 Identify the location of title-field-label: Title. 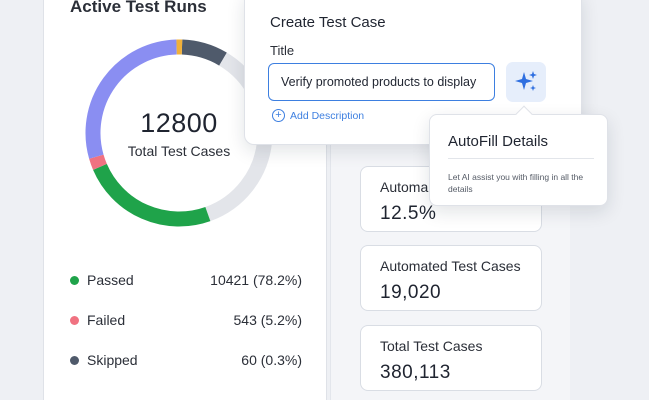
(282, 50).